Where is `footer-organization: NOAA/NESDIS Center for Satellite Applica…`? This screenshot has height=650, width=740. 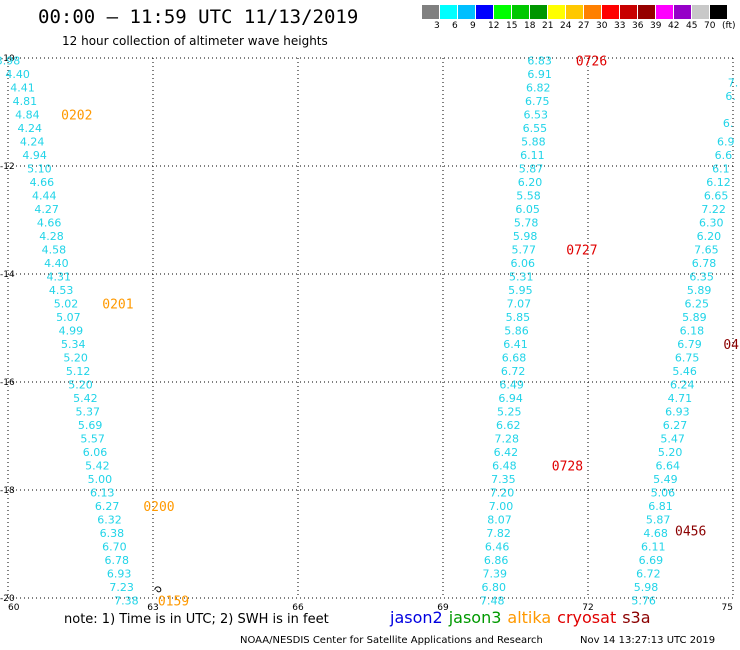 footer-organization: NOAA/NESDIS Center for Satellite Applica… is located at coordinates (391, 640).